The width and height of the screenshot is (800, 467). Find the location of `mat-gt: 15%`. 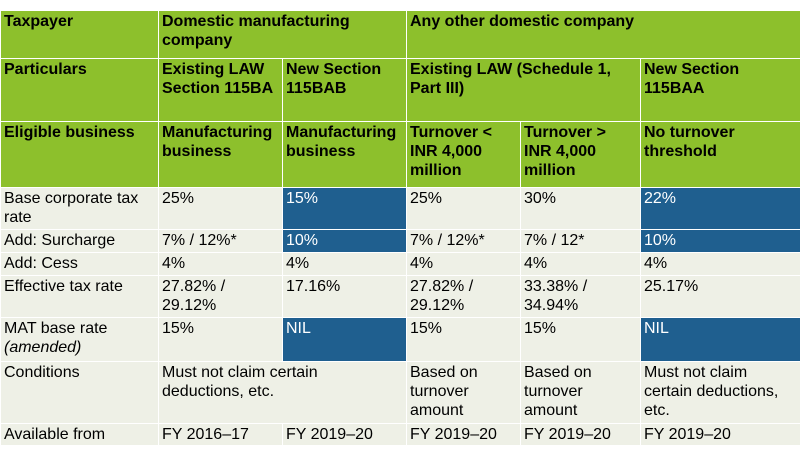

mat-gt: 15% is located at coordinates (580, 339).